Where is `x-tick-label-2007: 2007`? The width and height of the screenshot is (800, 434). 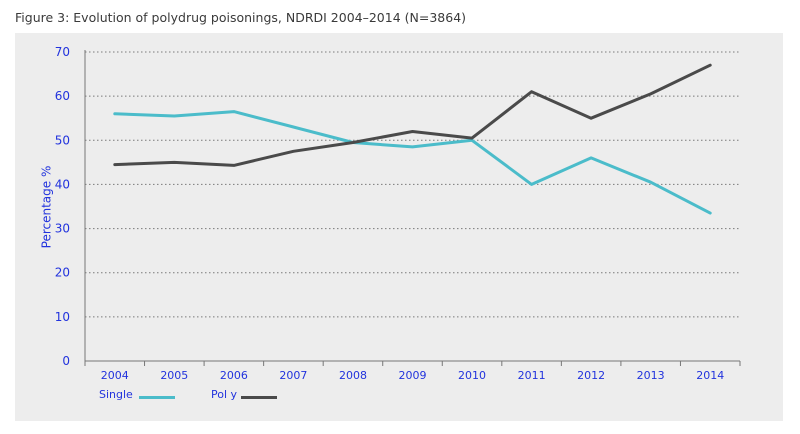
x-tick-label-2007: 2007 is located at coordinates (293, 375).